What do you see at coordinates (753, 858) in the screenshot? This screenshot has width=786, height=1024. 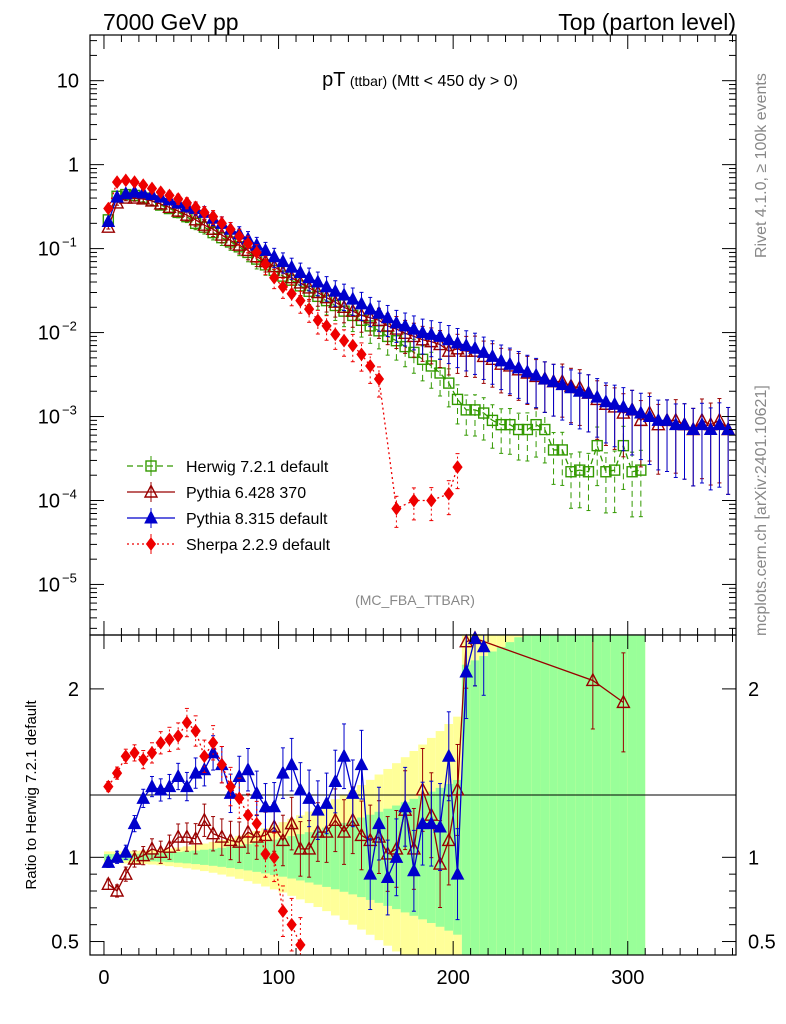 I see `ratio-y-tick-label-right: 1` at bounding box center [753, 858].